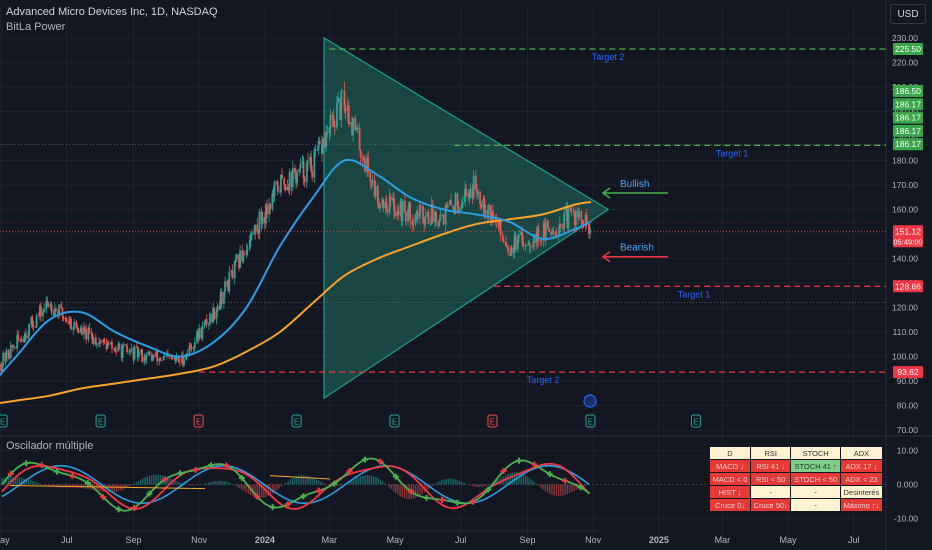 The height and width of the screenshot is (550, 932). I want to click on time-tick-label: Jul, so click(854, 540).